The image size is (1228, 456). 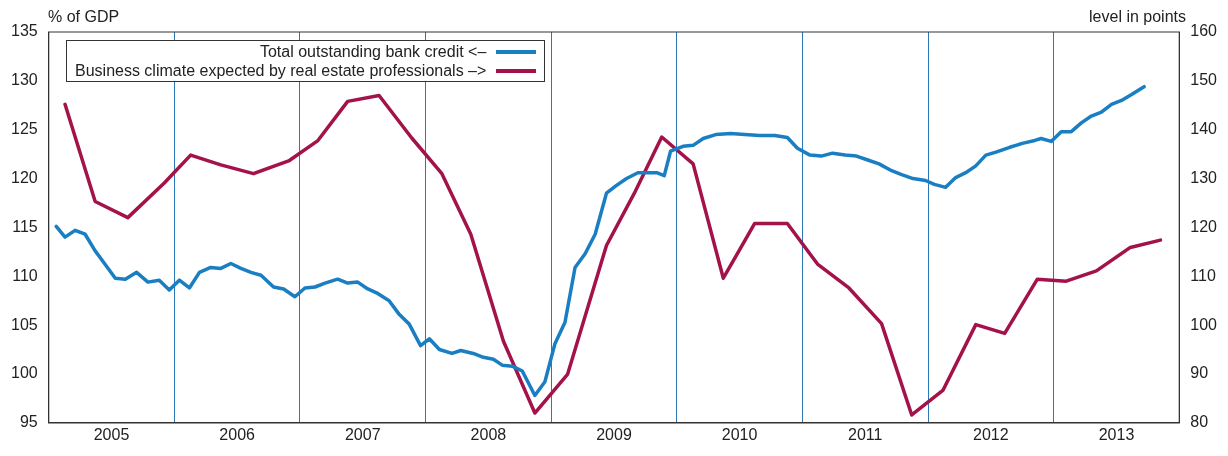 I want to click on y2-tick-label: 160, so click(x=1204, y=31).